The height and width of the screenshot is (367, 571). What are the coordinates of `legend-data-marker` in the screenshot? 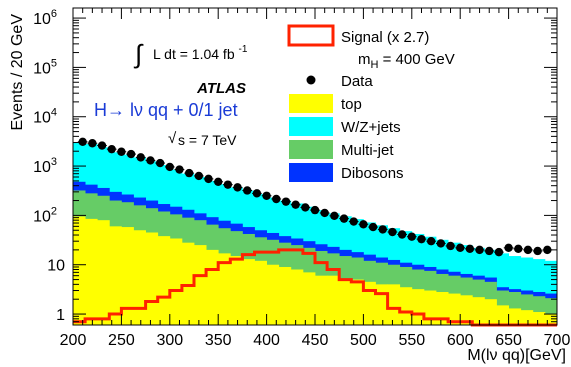 It's located at (311, 80).